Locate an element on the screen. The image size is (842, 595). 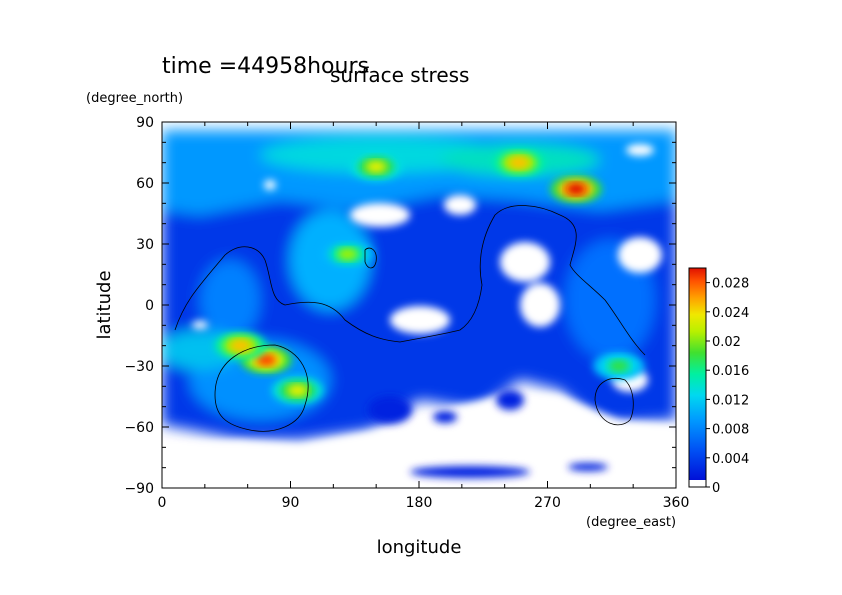
y-axis-label: latitude is located at coordinates (104, 304).